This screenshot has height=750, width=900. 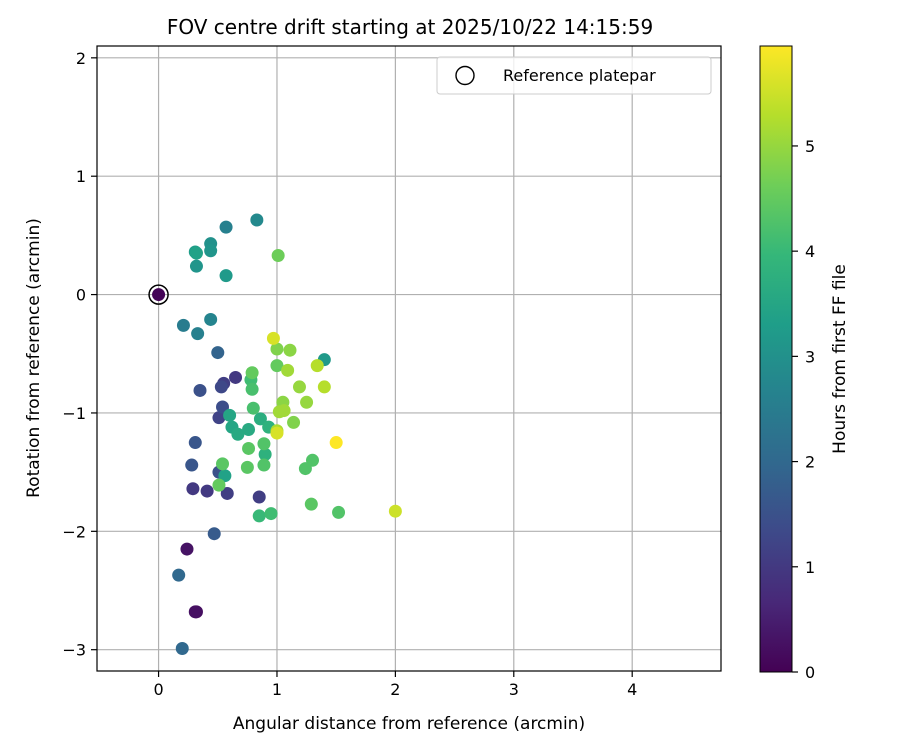 I want to click on colorbar-ticks: 0 1 2 3 4 5, so click(x=803, y=409).